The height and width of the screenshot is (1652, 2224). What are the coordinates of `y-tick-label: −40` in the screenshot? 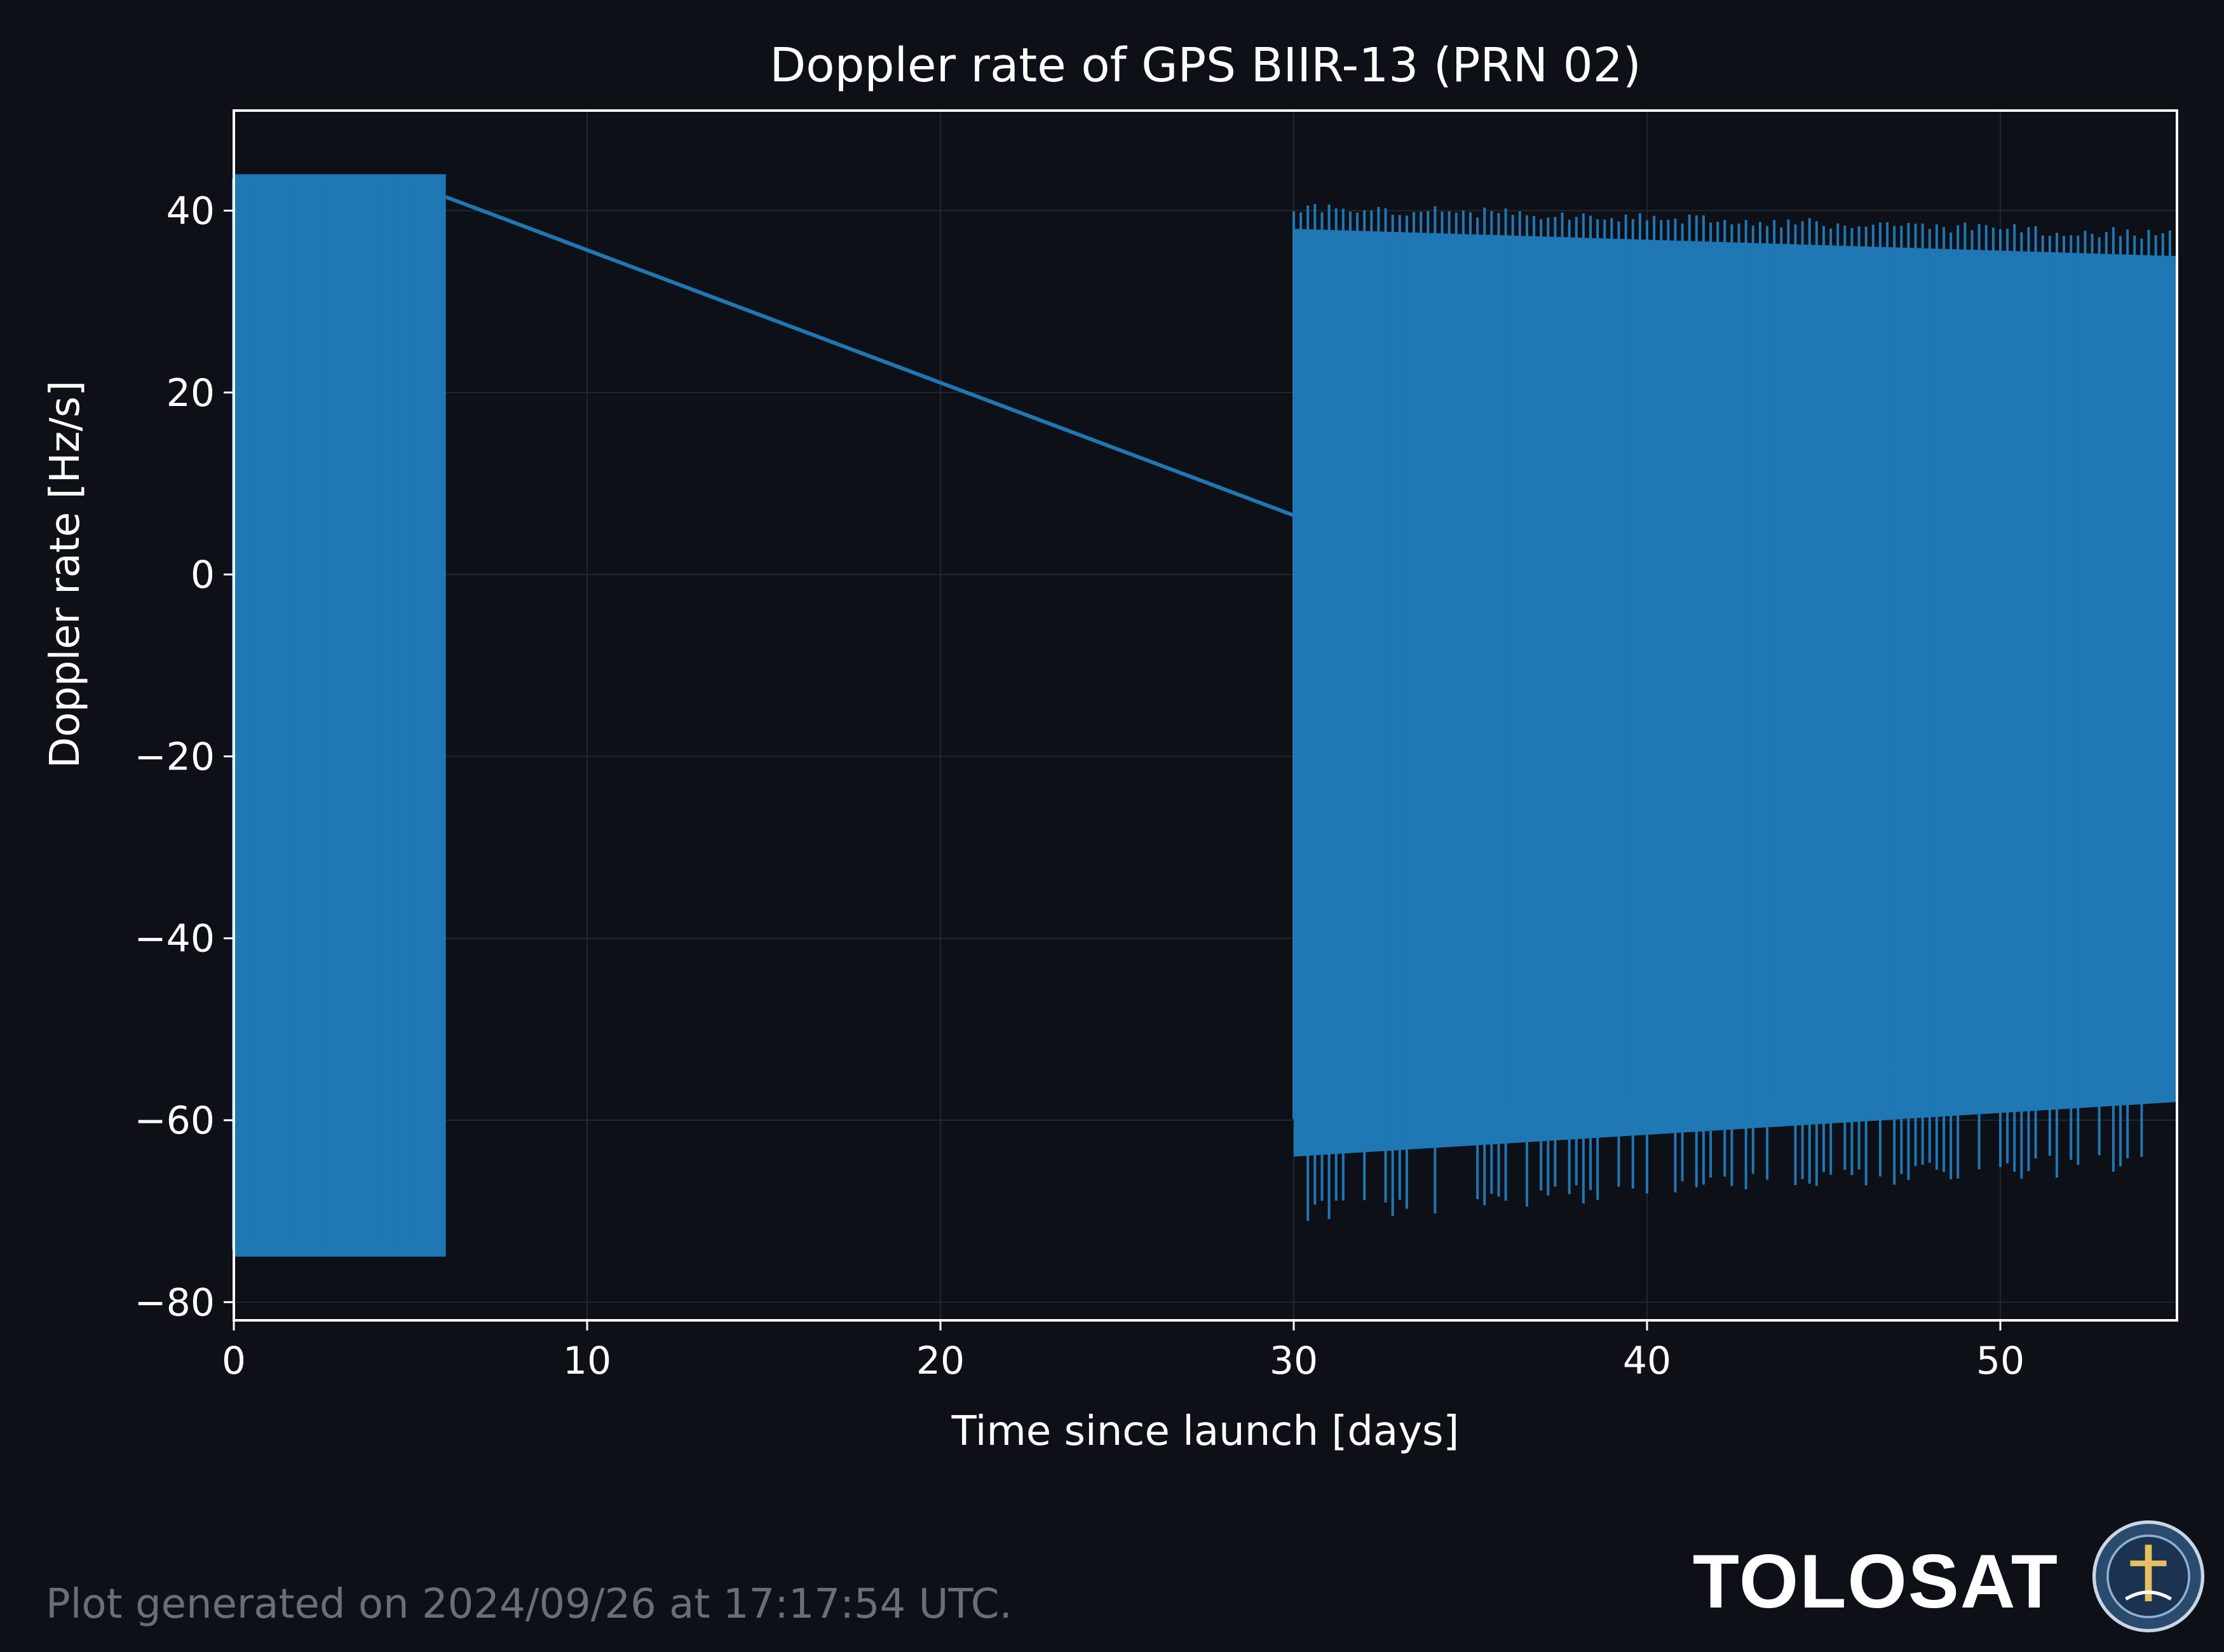 It's located at (174, 939).